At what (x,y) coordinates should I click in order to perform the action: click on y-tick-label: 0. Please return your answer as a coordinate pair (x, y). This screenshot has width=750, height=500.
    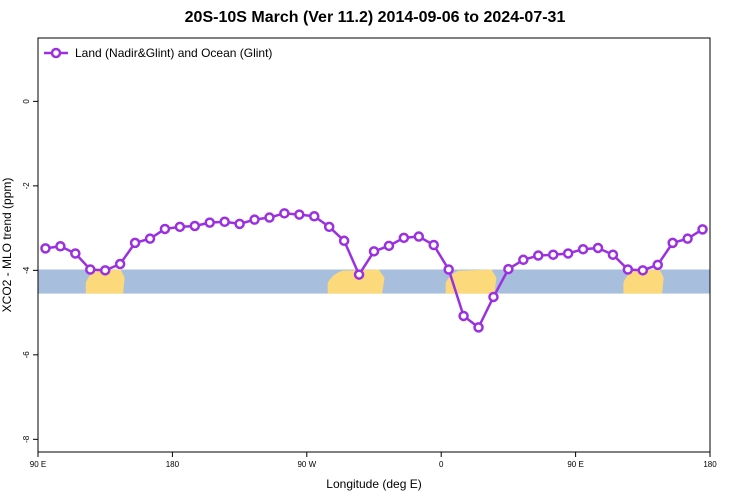
    Looking at the image, I should click on (26, 101).